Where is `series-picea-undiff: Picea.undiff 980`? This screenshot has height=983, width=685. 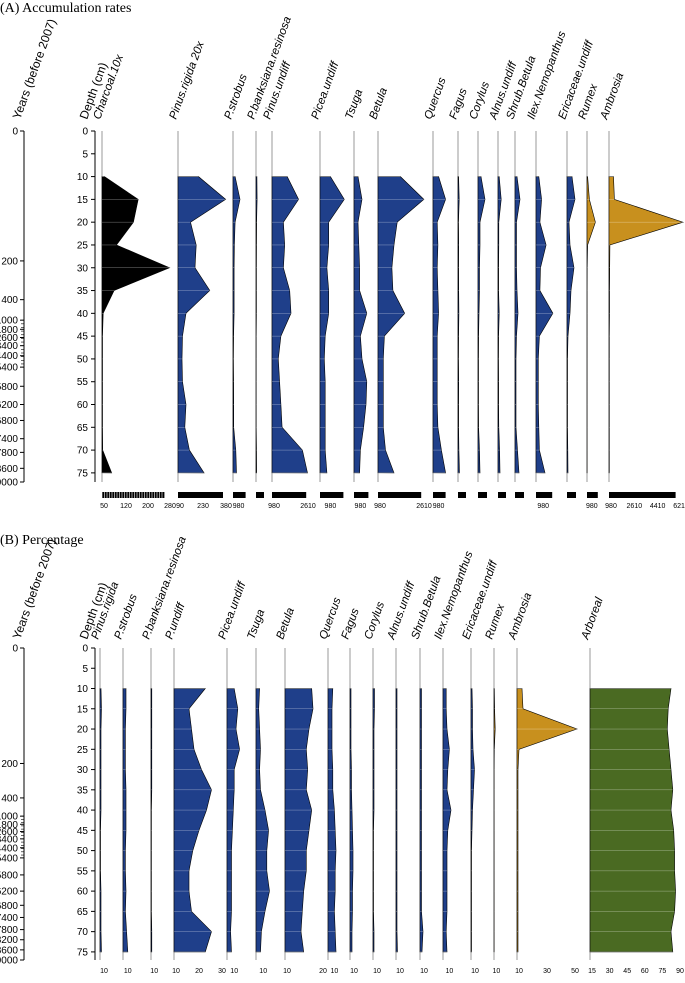 series-picea-undiff: Picea.undiff 980 is located at coordinates (327, 284).